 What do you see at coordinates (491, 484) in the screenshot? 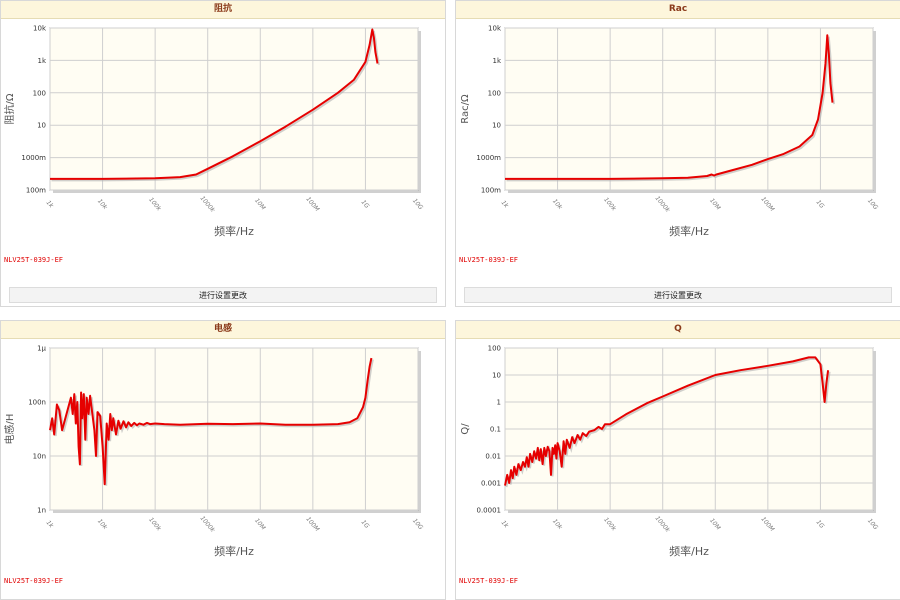
I see `y-tick-label: 0.001` at bounding box center [491, 484].